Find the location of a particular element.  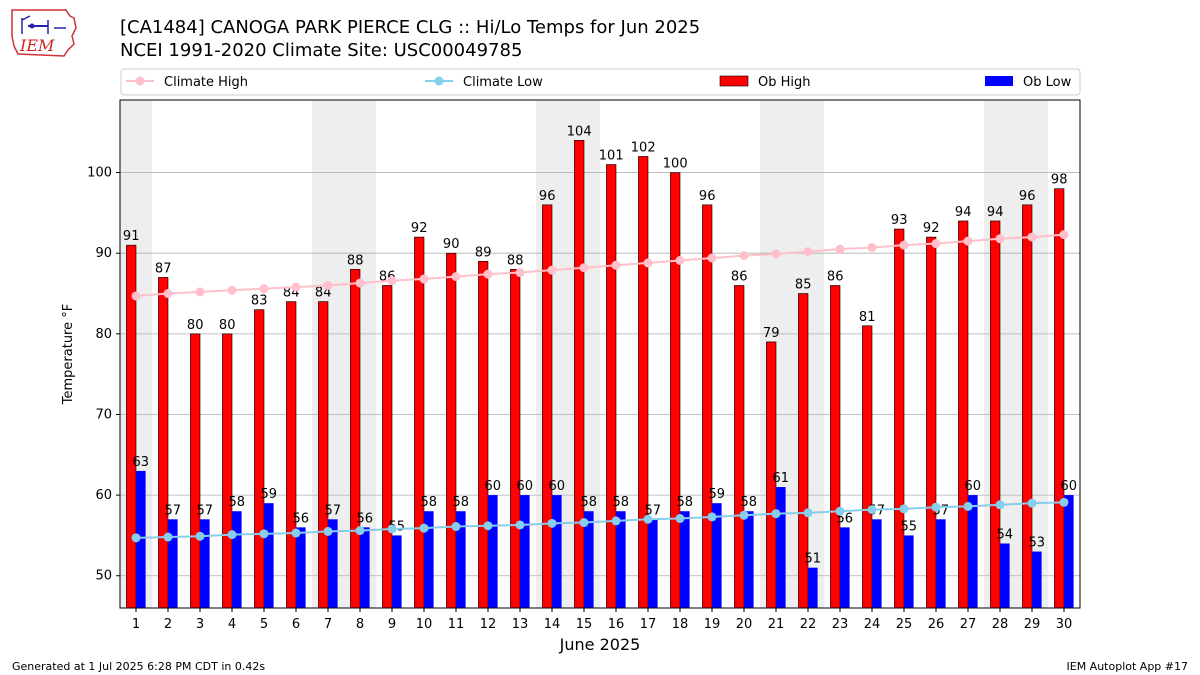

ob-high-label: 98 is located at coordinates (1059, 180).